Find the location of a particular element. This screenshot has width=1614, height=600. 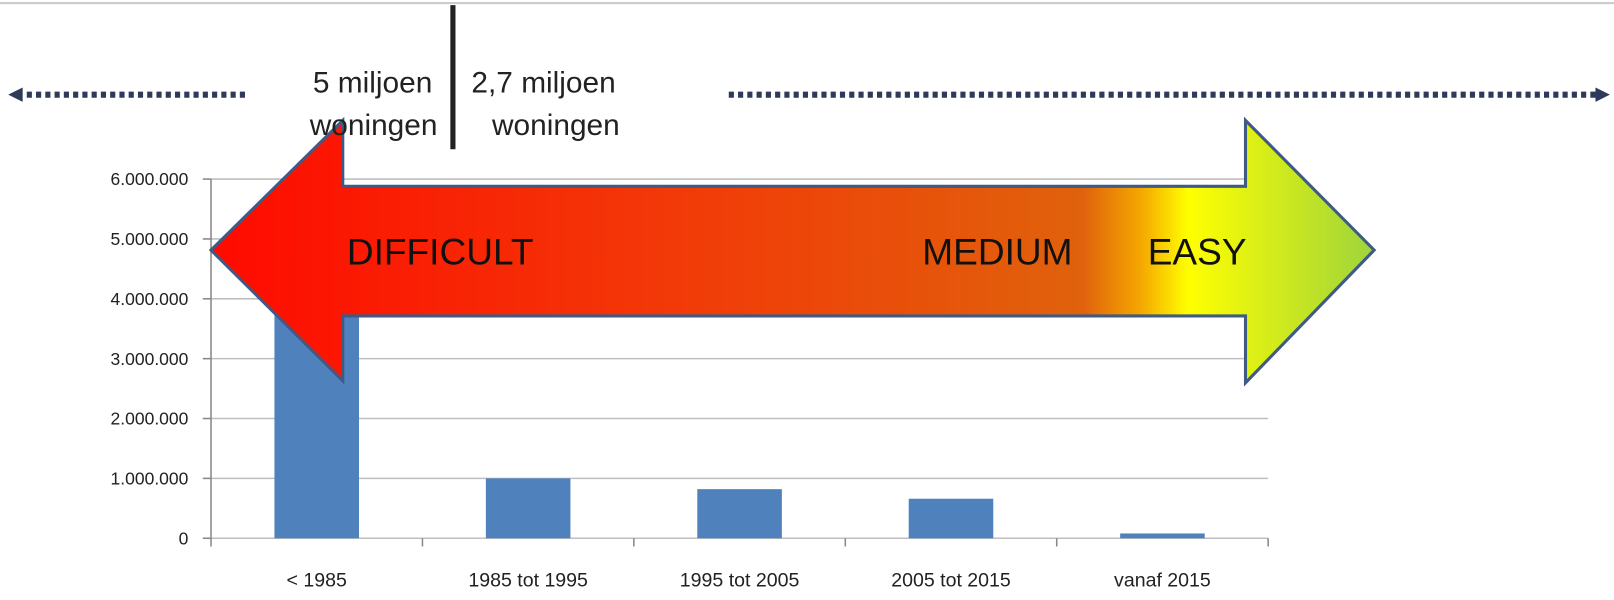

y-tick-label: 2.000.000 is located at coordinates (150, 419).